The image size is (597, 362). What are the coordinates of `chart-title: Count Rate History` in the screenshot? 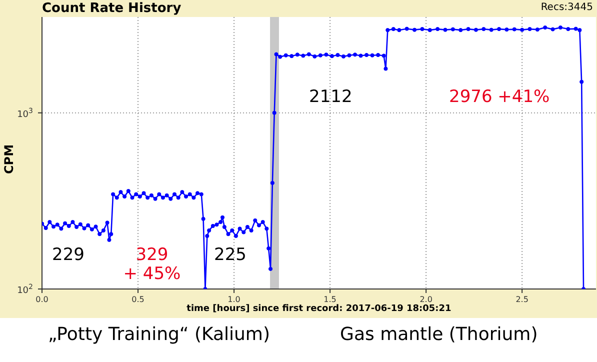 It's located at (112, 8).